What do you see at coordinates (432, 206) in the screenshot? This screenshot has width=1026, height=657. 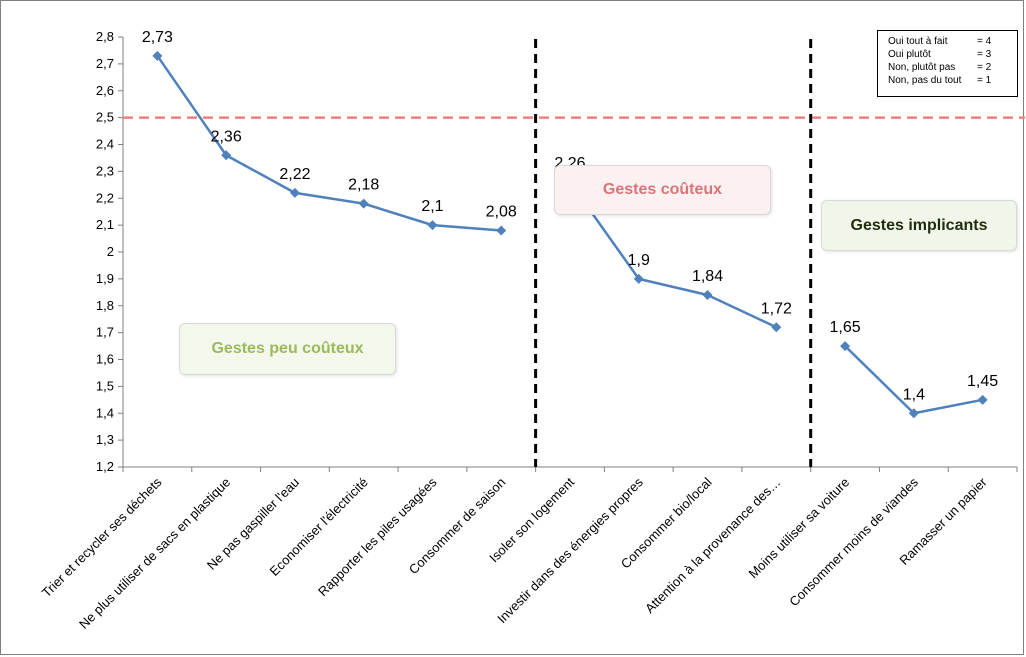 I see `data-label: 2,1` at bounding box center [432, 206].